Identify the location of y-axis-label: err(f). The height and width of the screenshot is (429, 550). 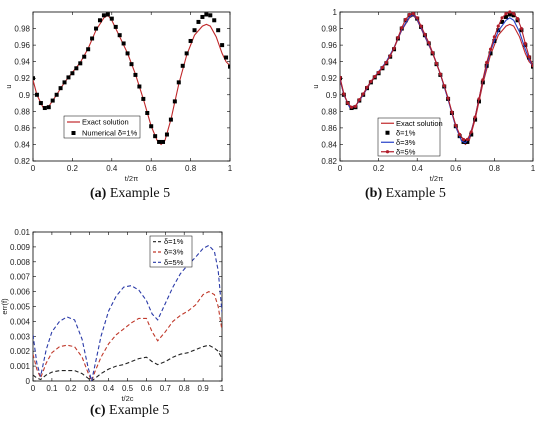
(4, 306).